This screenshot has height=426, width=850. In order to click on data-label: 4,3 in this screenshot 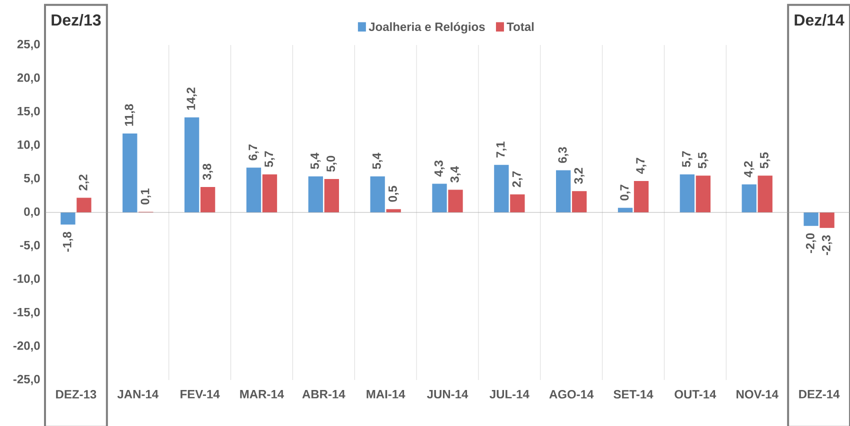, I will do `click(439, 168)`.